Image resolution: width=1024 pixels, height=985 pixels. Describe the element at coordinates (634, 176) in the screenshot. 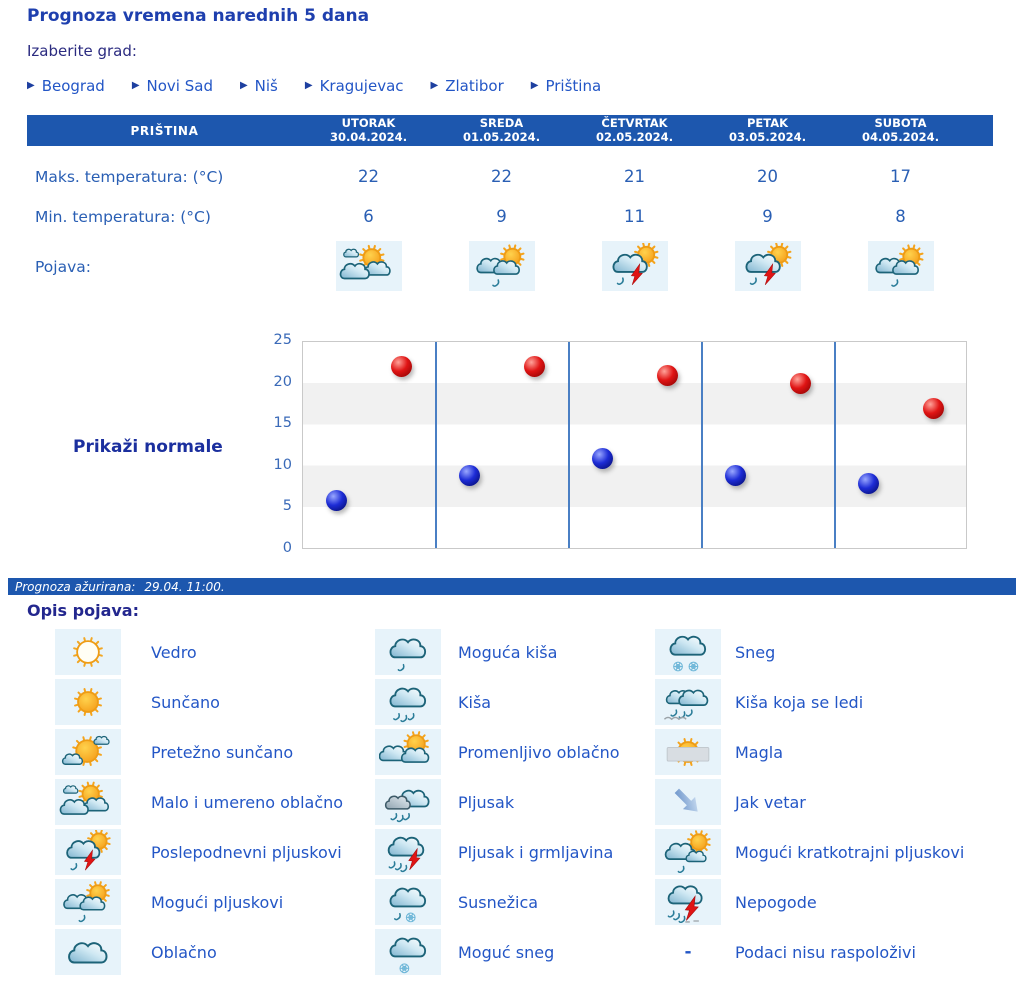

I see `max-temp-value: 21` at that location.